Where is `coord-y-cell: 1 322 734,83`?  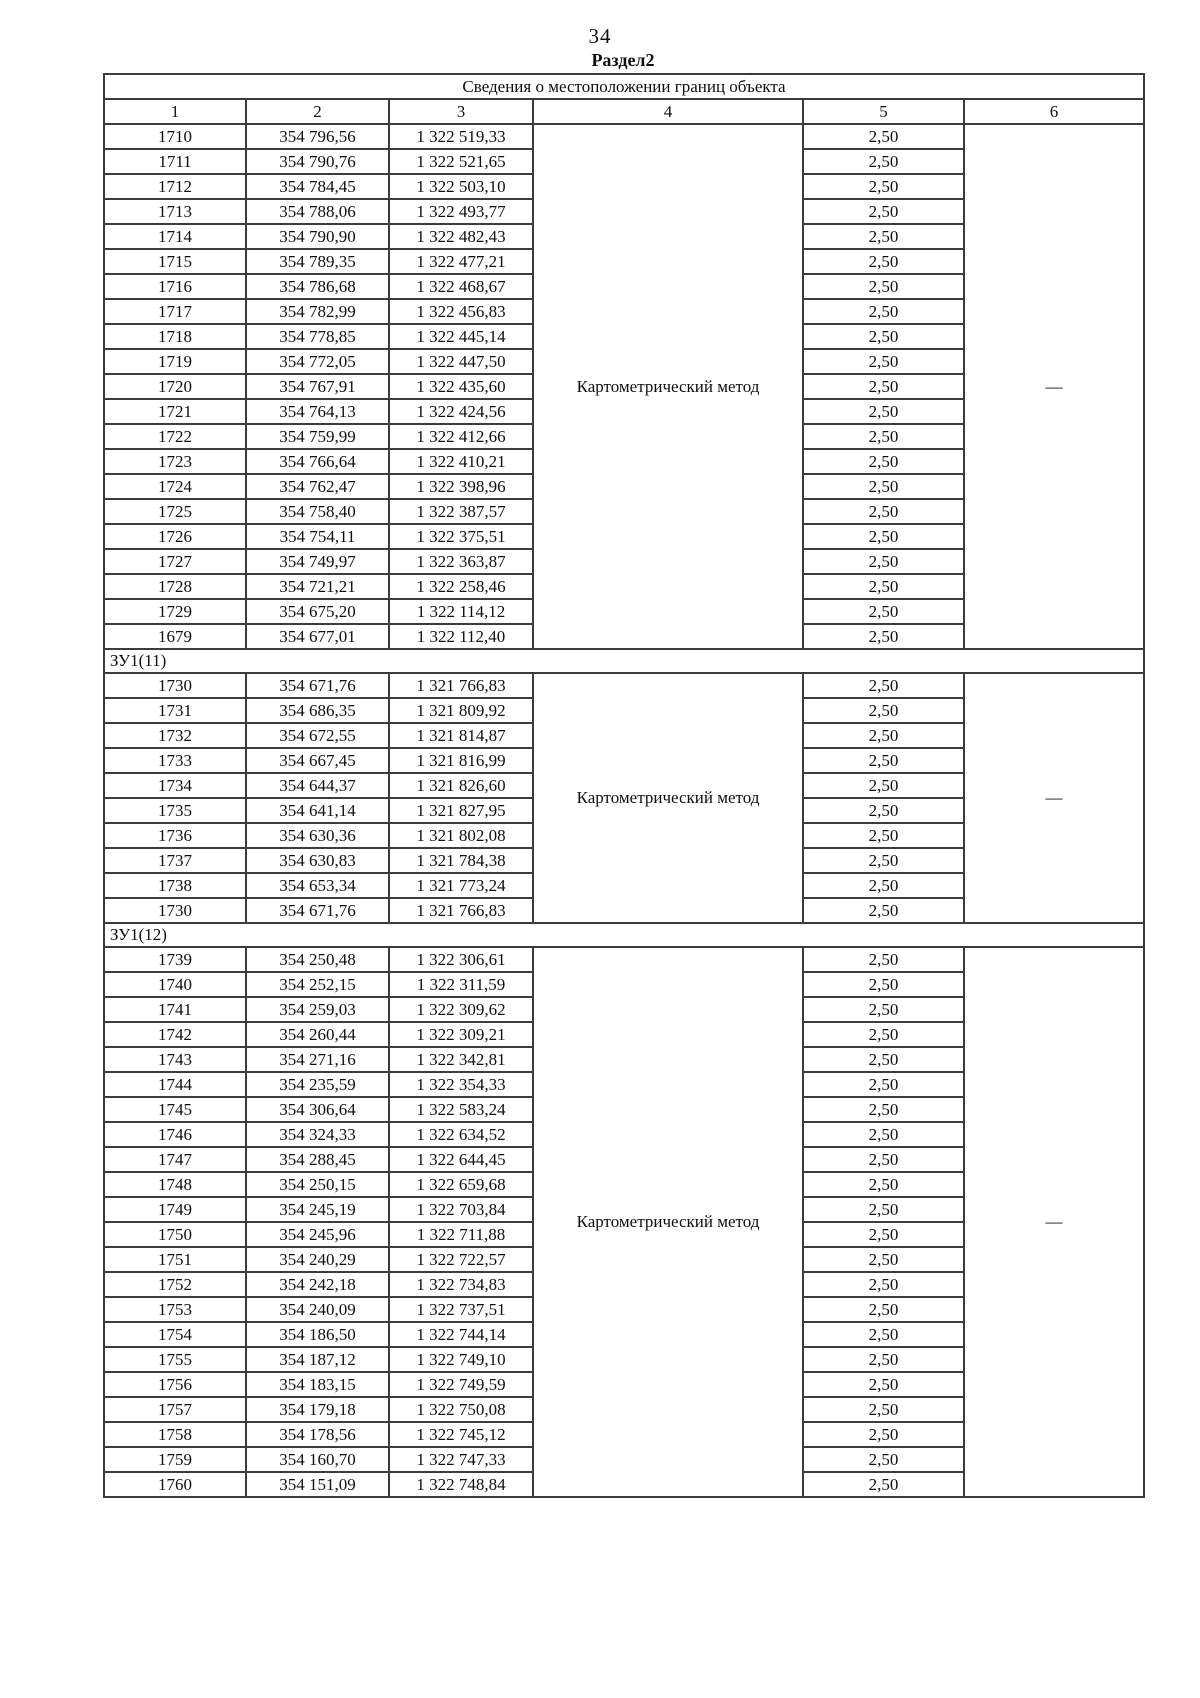 coord-y-cell: 1 322 734,83 is located at coordinates (461, 1284).